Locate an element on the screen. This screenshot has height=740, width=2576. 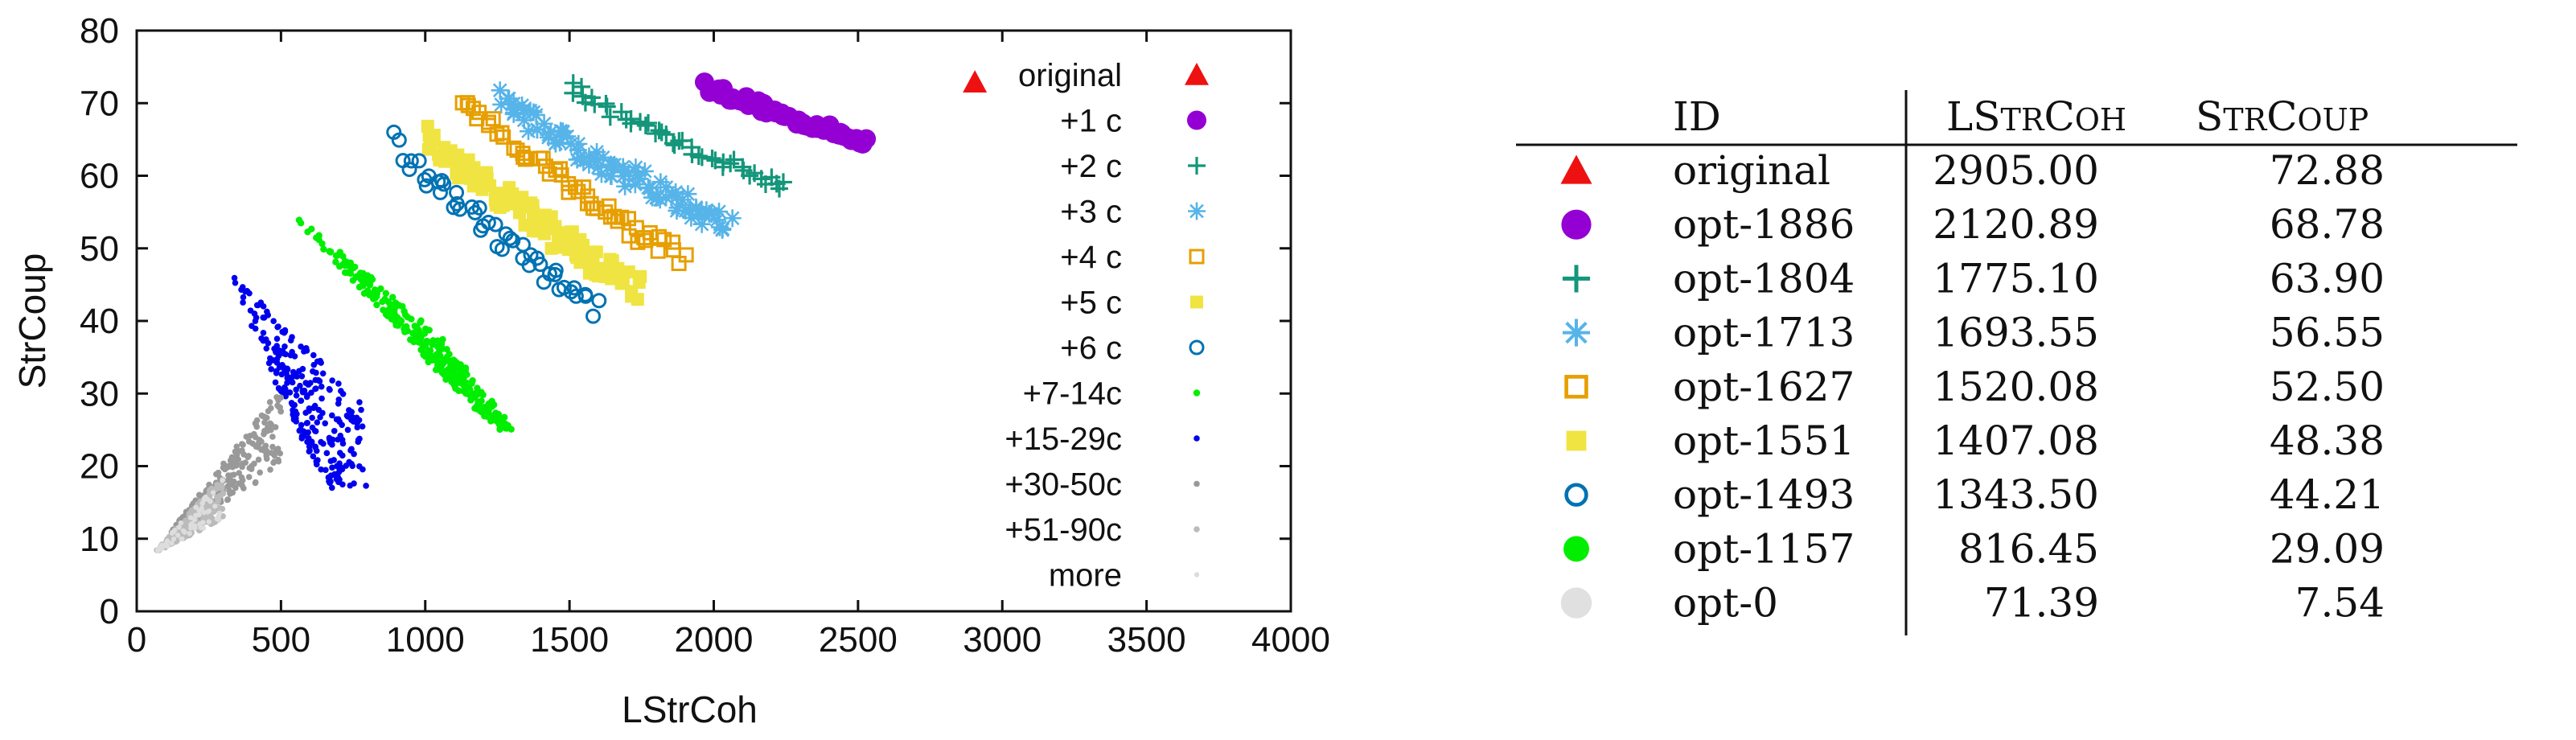
data-point-1-c is located at coordinates (867, 139).